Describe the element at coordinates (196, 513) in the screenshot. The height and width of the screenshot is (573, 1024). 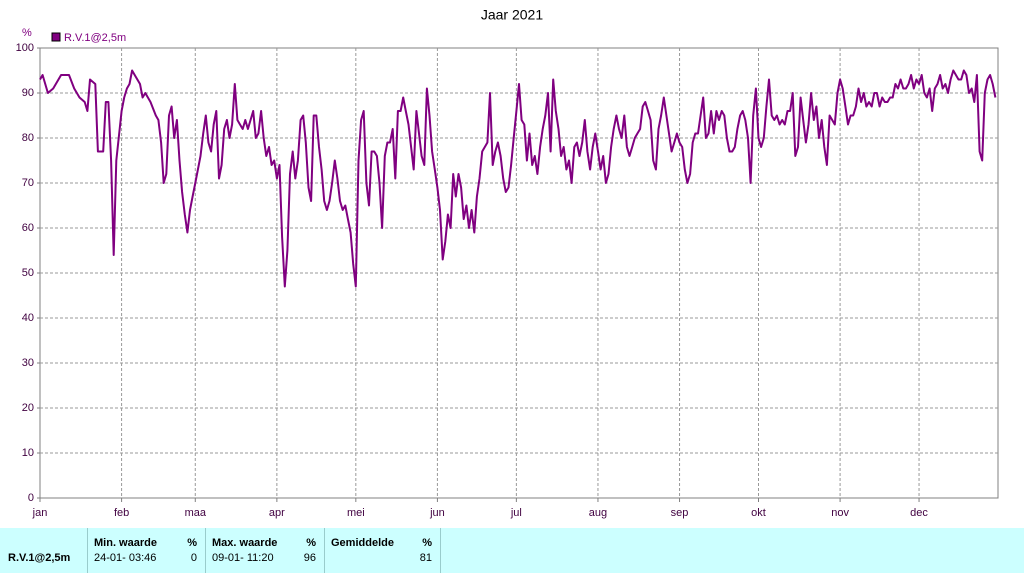
I see `x-tick-label: maa` at that location.